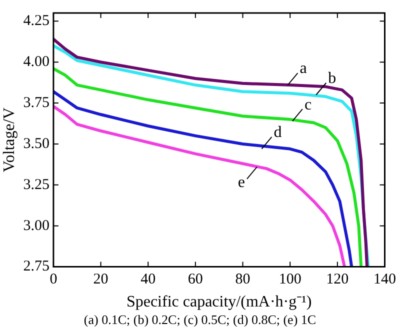 The width and height of the screenshot is (400, 336). Describe the element at coordinates (200, 320) in the screenshot. I see `text: (a) 0.1C; (b) 0.2C; (c) 0.5C; (d) 0.8C; (e) 1C` at that location.